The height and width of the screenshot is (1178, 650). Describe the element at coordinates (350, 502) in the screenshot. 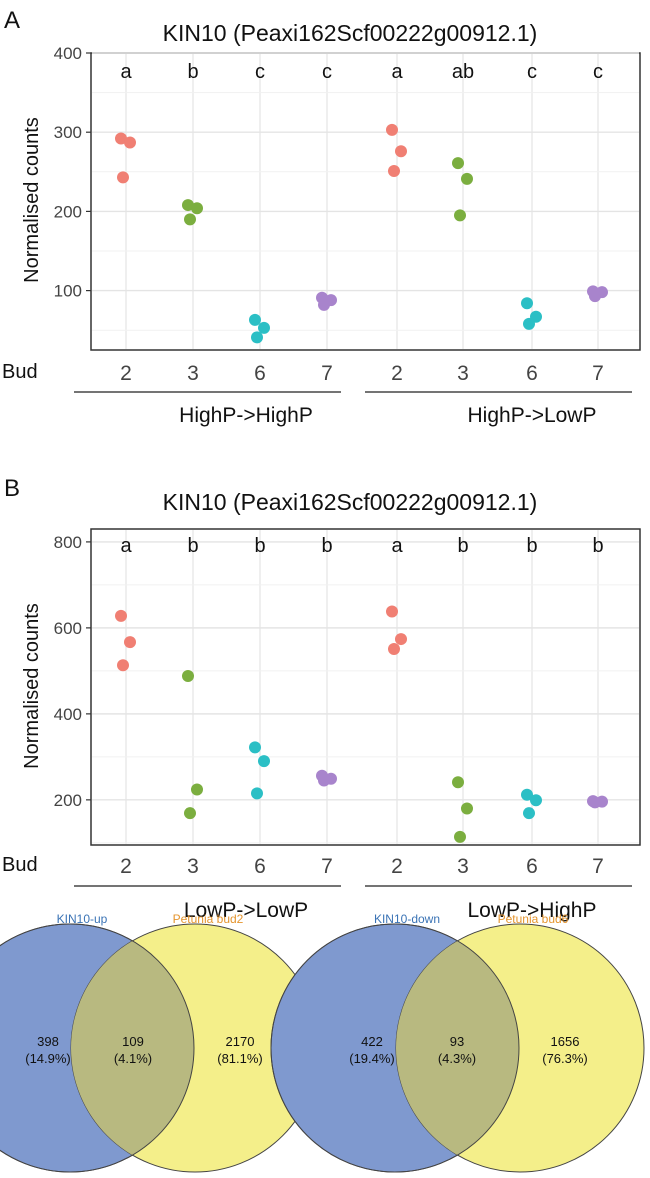

I see `panel-b-title: KIN10 (Peaxi162Scf00222g00912.1)` at that location.